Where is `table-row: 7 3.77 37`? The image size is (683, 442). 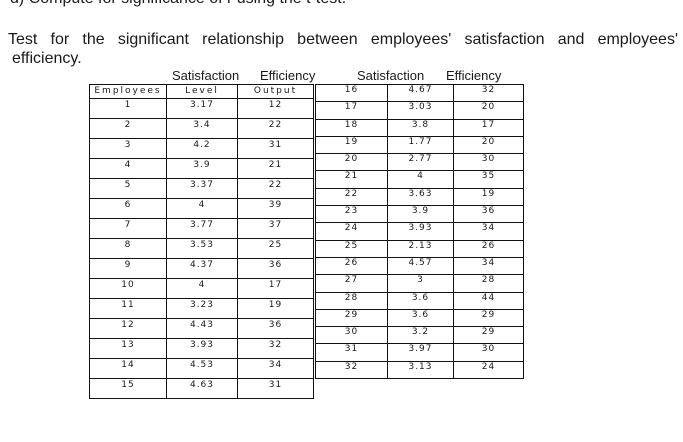
table-row: 7 3.77 37 is located at coordinates (201, 228).